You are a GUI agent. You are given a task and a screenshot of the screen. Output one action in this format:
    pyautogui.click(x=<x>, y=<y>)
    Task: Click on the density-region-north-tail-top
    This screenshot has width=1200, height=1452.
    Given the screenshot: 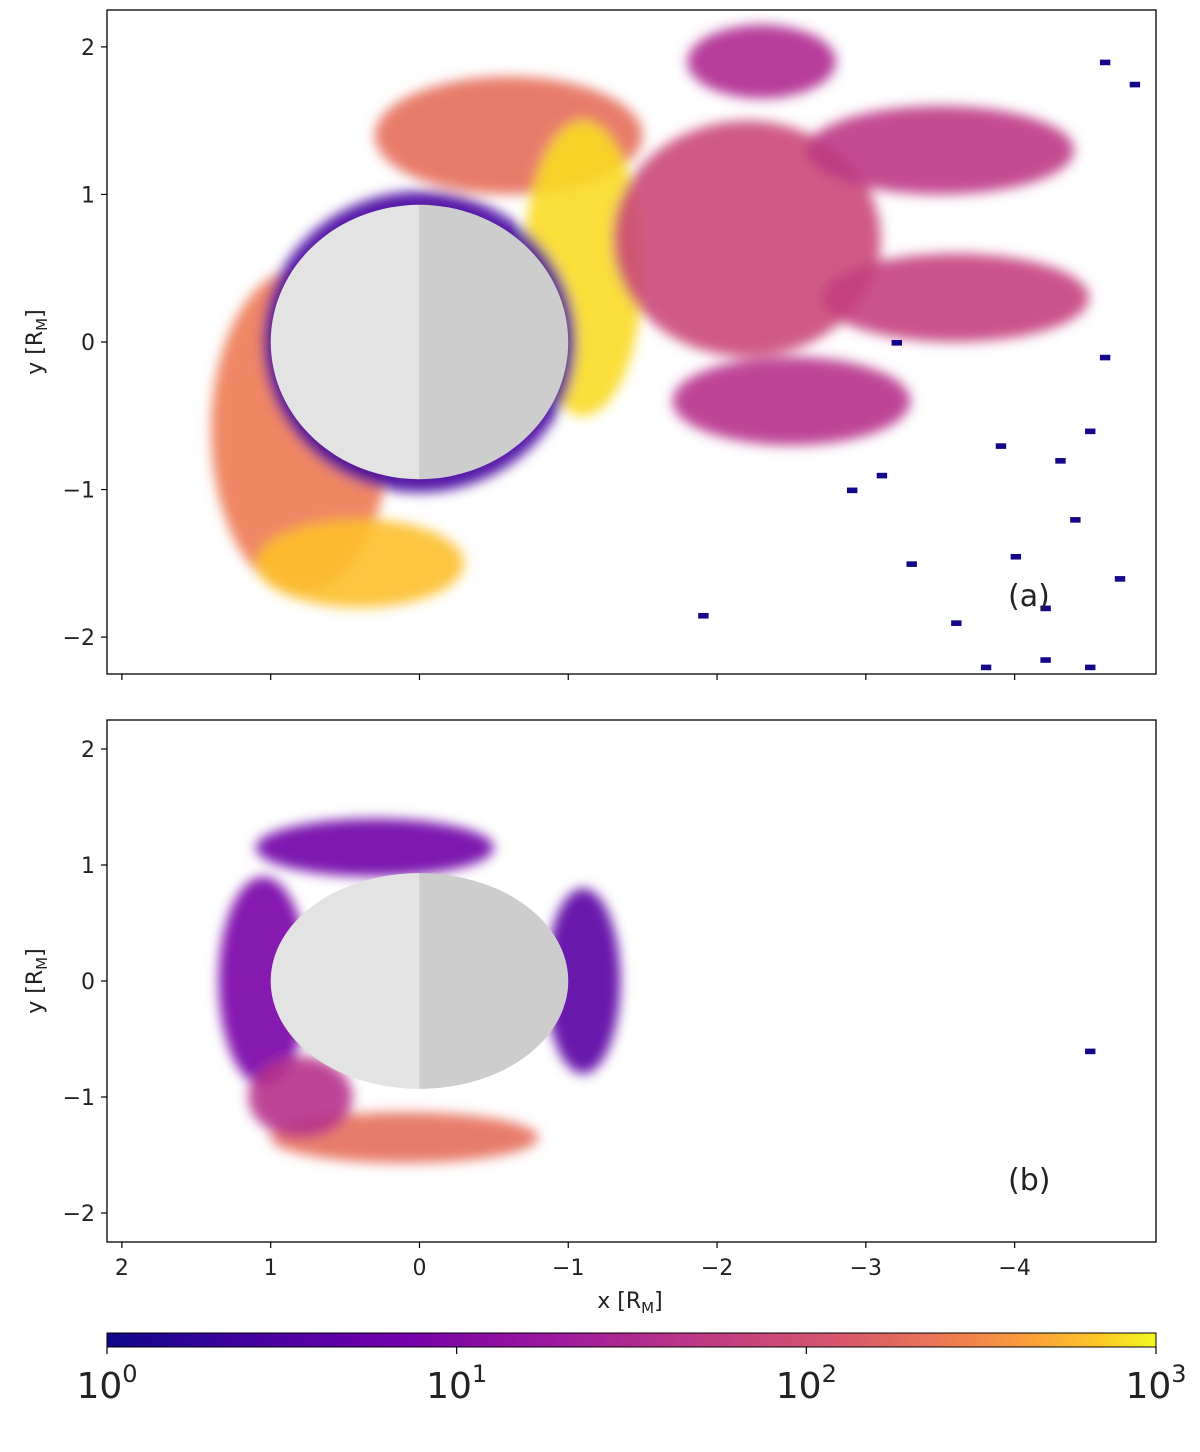 What is the action you would take?
    pyautogui.click(x=762, y=61)
    